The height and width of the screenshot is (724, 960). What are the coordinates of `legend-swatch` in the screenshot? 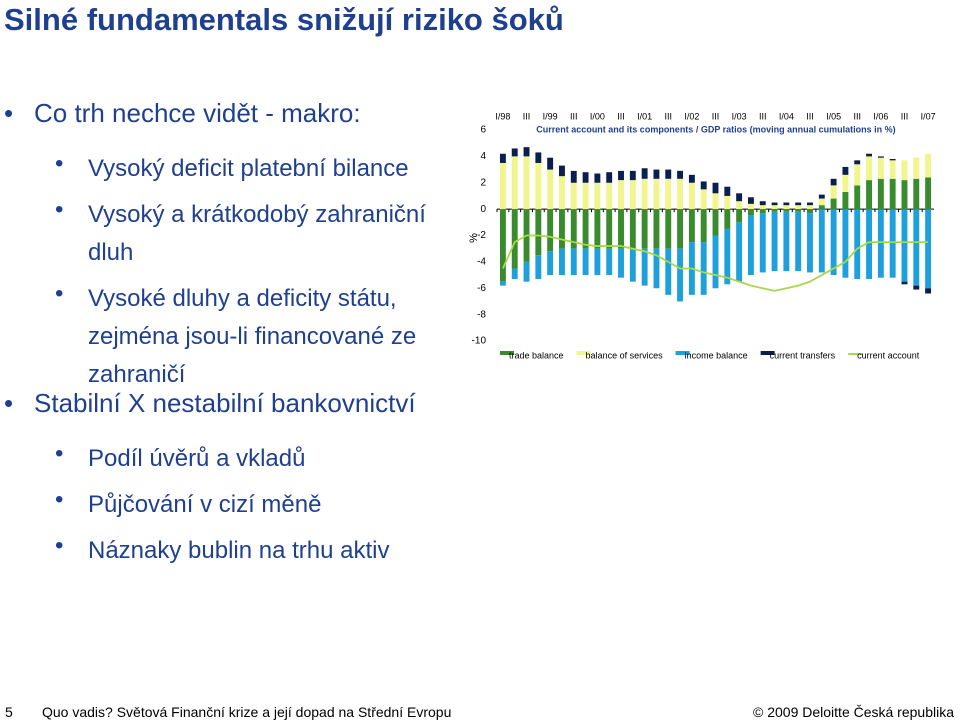 It's located at (682, 353).